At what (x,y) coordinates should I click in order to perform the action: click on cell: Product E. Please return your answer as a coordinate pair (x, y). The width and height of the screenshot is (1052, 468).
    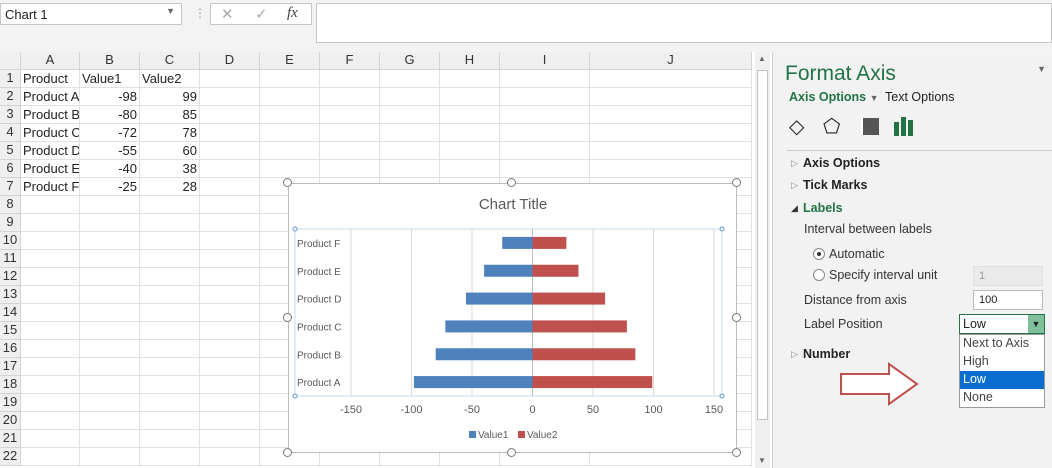
    Looking at the image, I should click on (50, 169).